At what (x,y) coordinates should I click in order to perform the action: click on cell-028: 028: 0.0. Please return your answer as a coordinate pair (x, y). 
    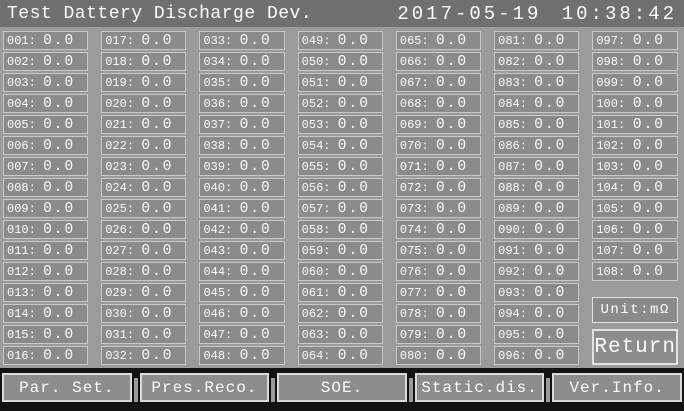
    Looking at the image, I should click on (144, 271).